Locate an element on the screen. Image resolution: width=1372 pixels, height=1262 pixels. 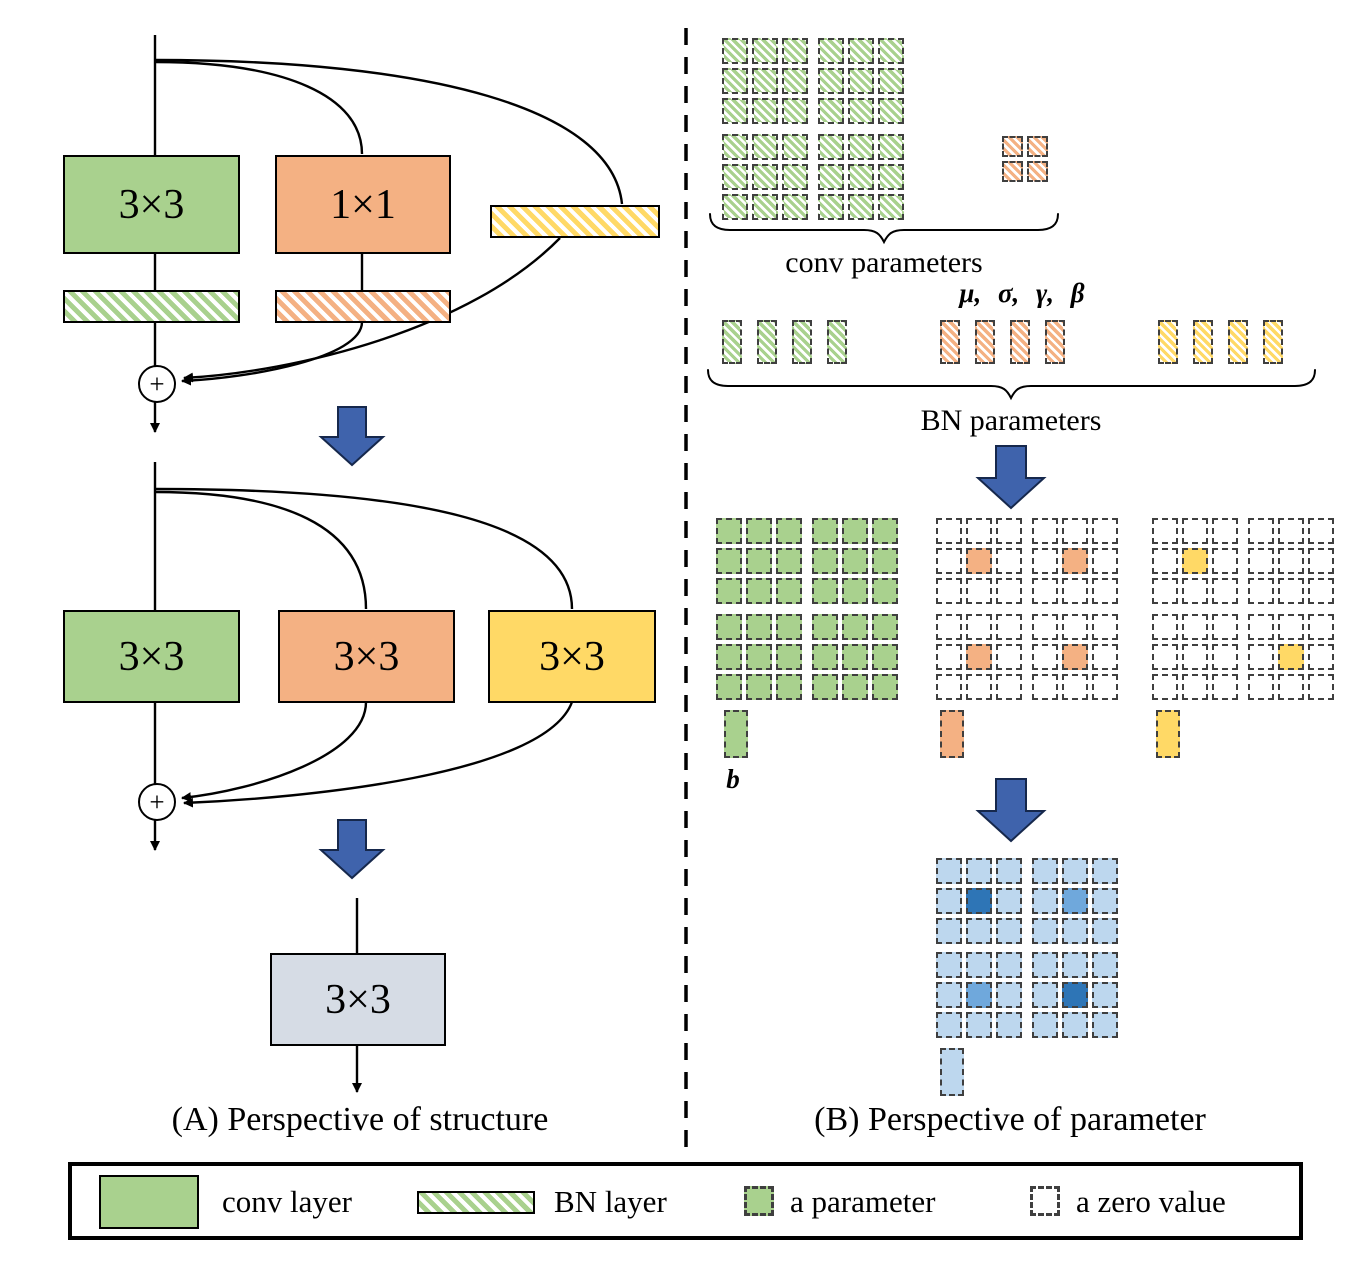
down-arrow-icon-a1 is located at coordinates (352, 436).